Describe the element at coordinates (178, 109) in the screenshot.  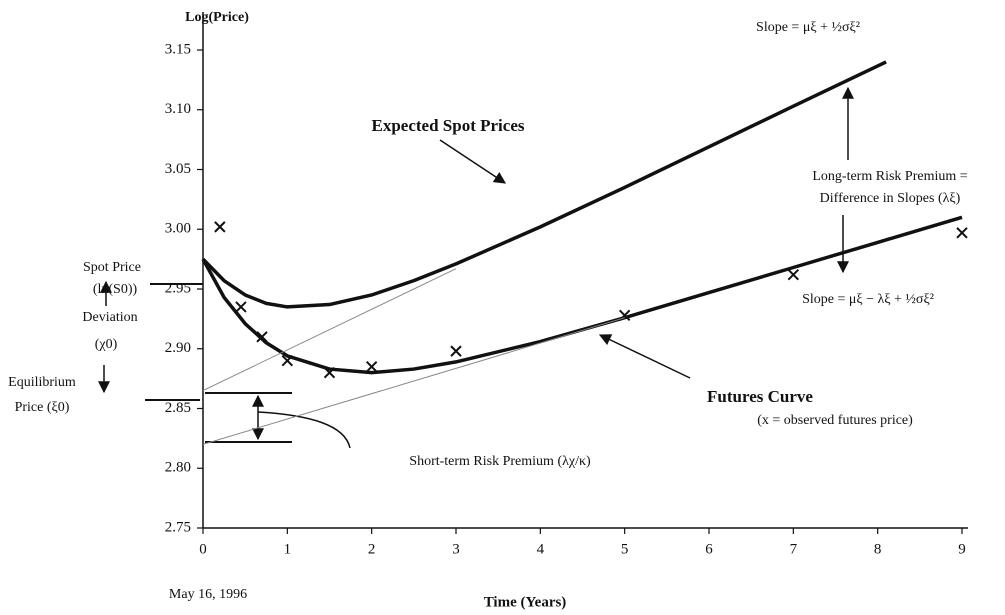
I see `y-tick-label: 3.10` at that location.